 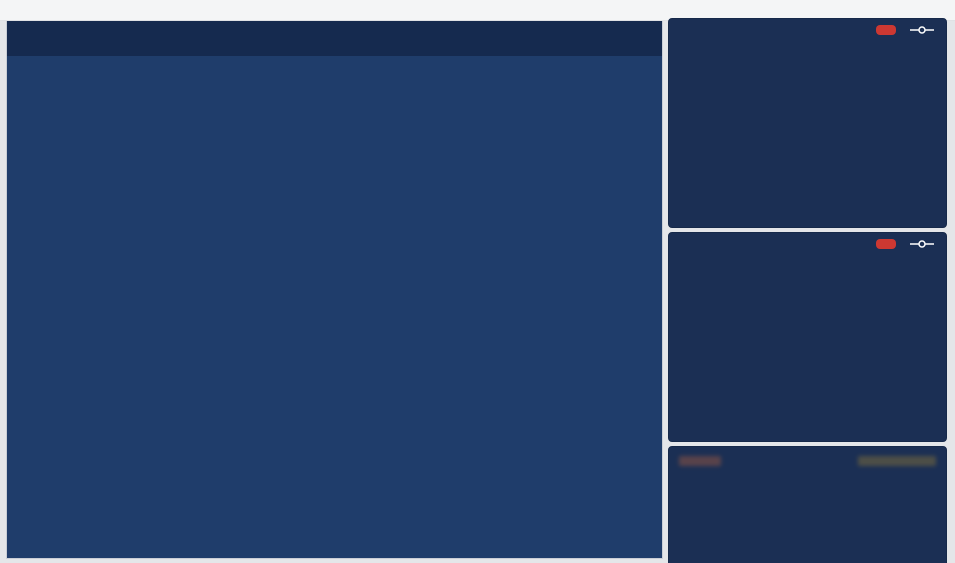 I want to click on multi-line-chart, so click(x=807, y=514).